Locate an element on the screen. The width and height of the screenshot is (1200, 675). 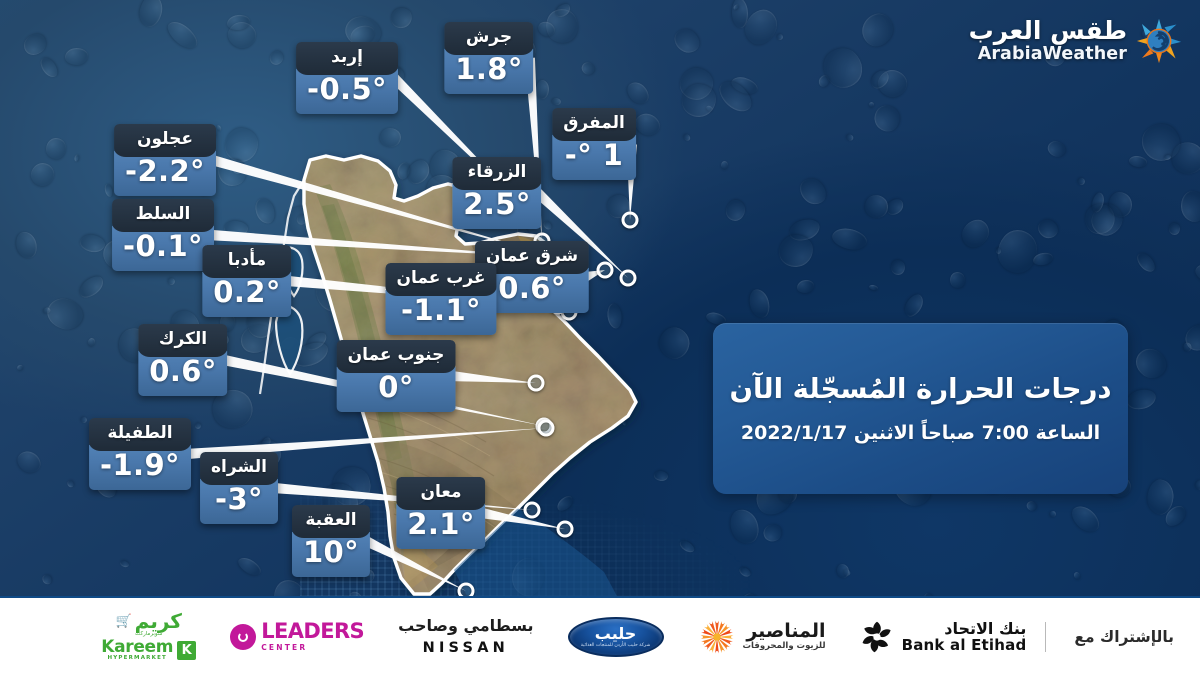
station-temp: 1.1°- is located at coordinates (441, 312).